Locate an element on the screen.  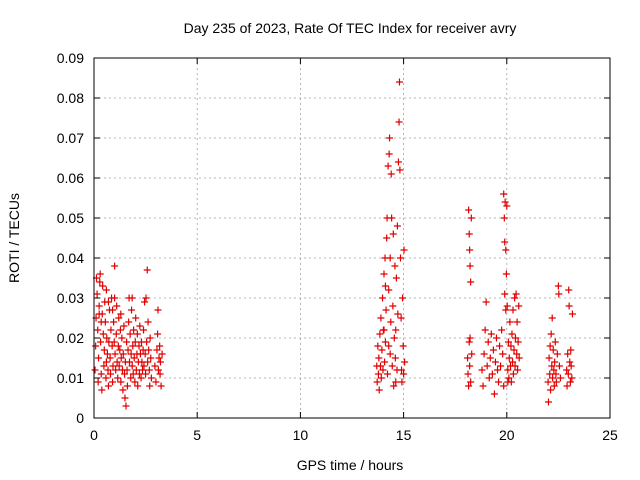
y-tick-label: 0.05 is located at coordinates (70, 218).